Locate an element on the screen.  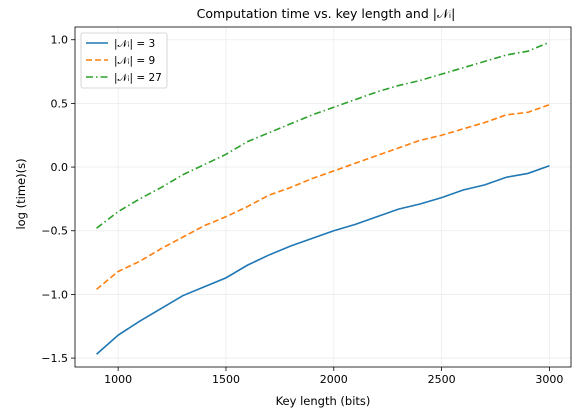
x-tick-label: 2500 is located at coordinates (442, 379).